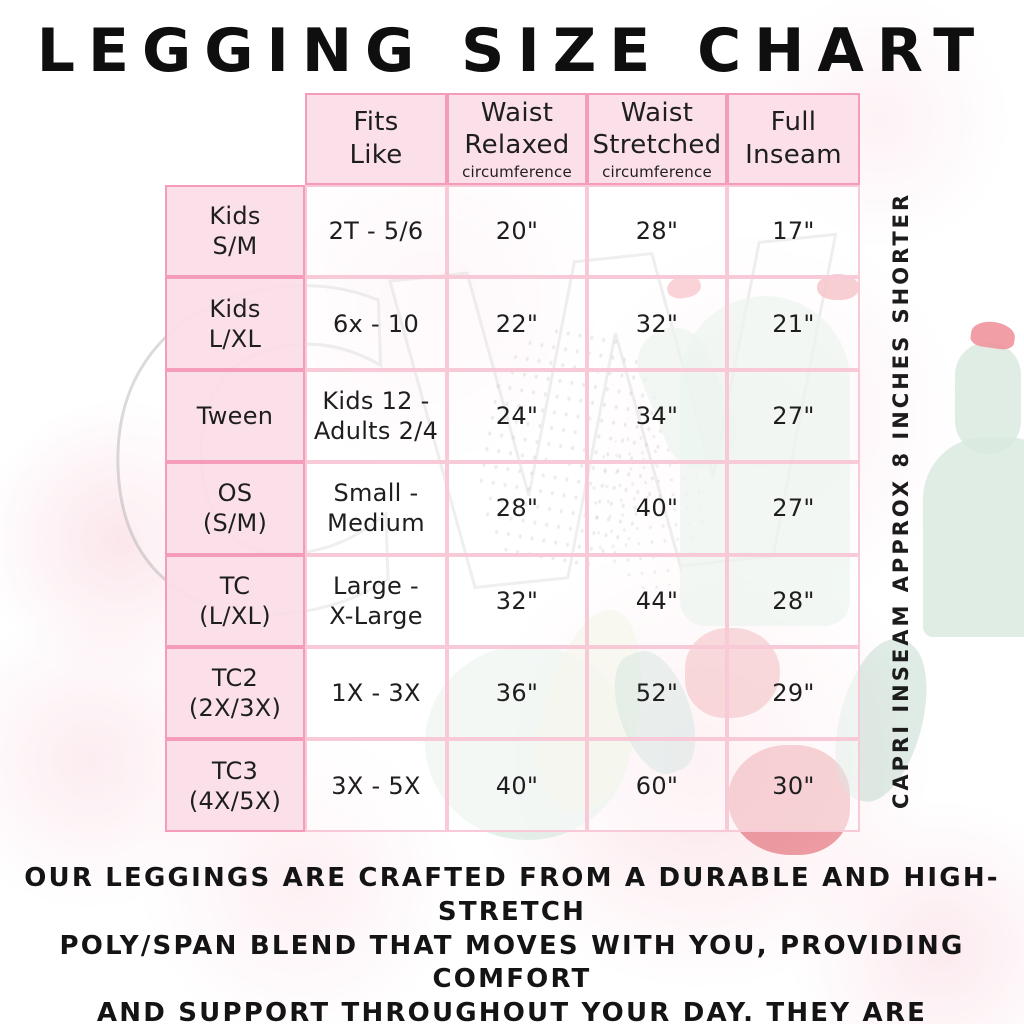 Image resolution: width=1024 pixels, height=1024 pixels. I want to click on header-text: Like, so click(376, 154).